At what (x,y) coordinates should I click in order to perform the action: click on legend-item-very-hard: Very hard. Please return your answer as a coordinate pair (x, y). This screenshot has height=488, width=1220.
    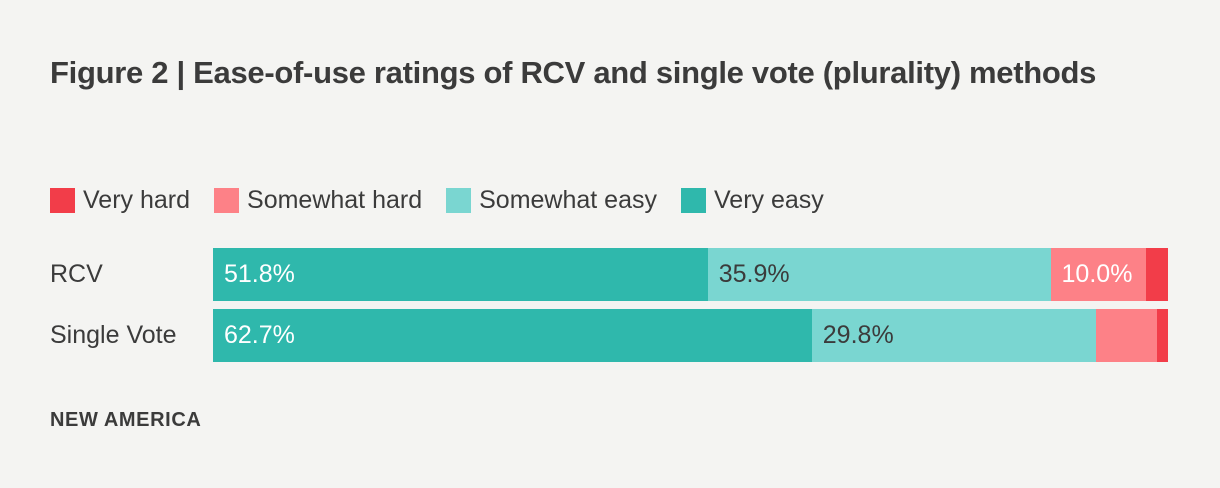
    Looking at the image, I should click on (120, 200).